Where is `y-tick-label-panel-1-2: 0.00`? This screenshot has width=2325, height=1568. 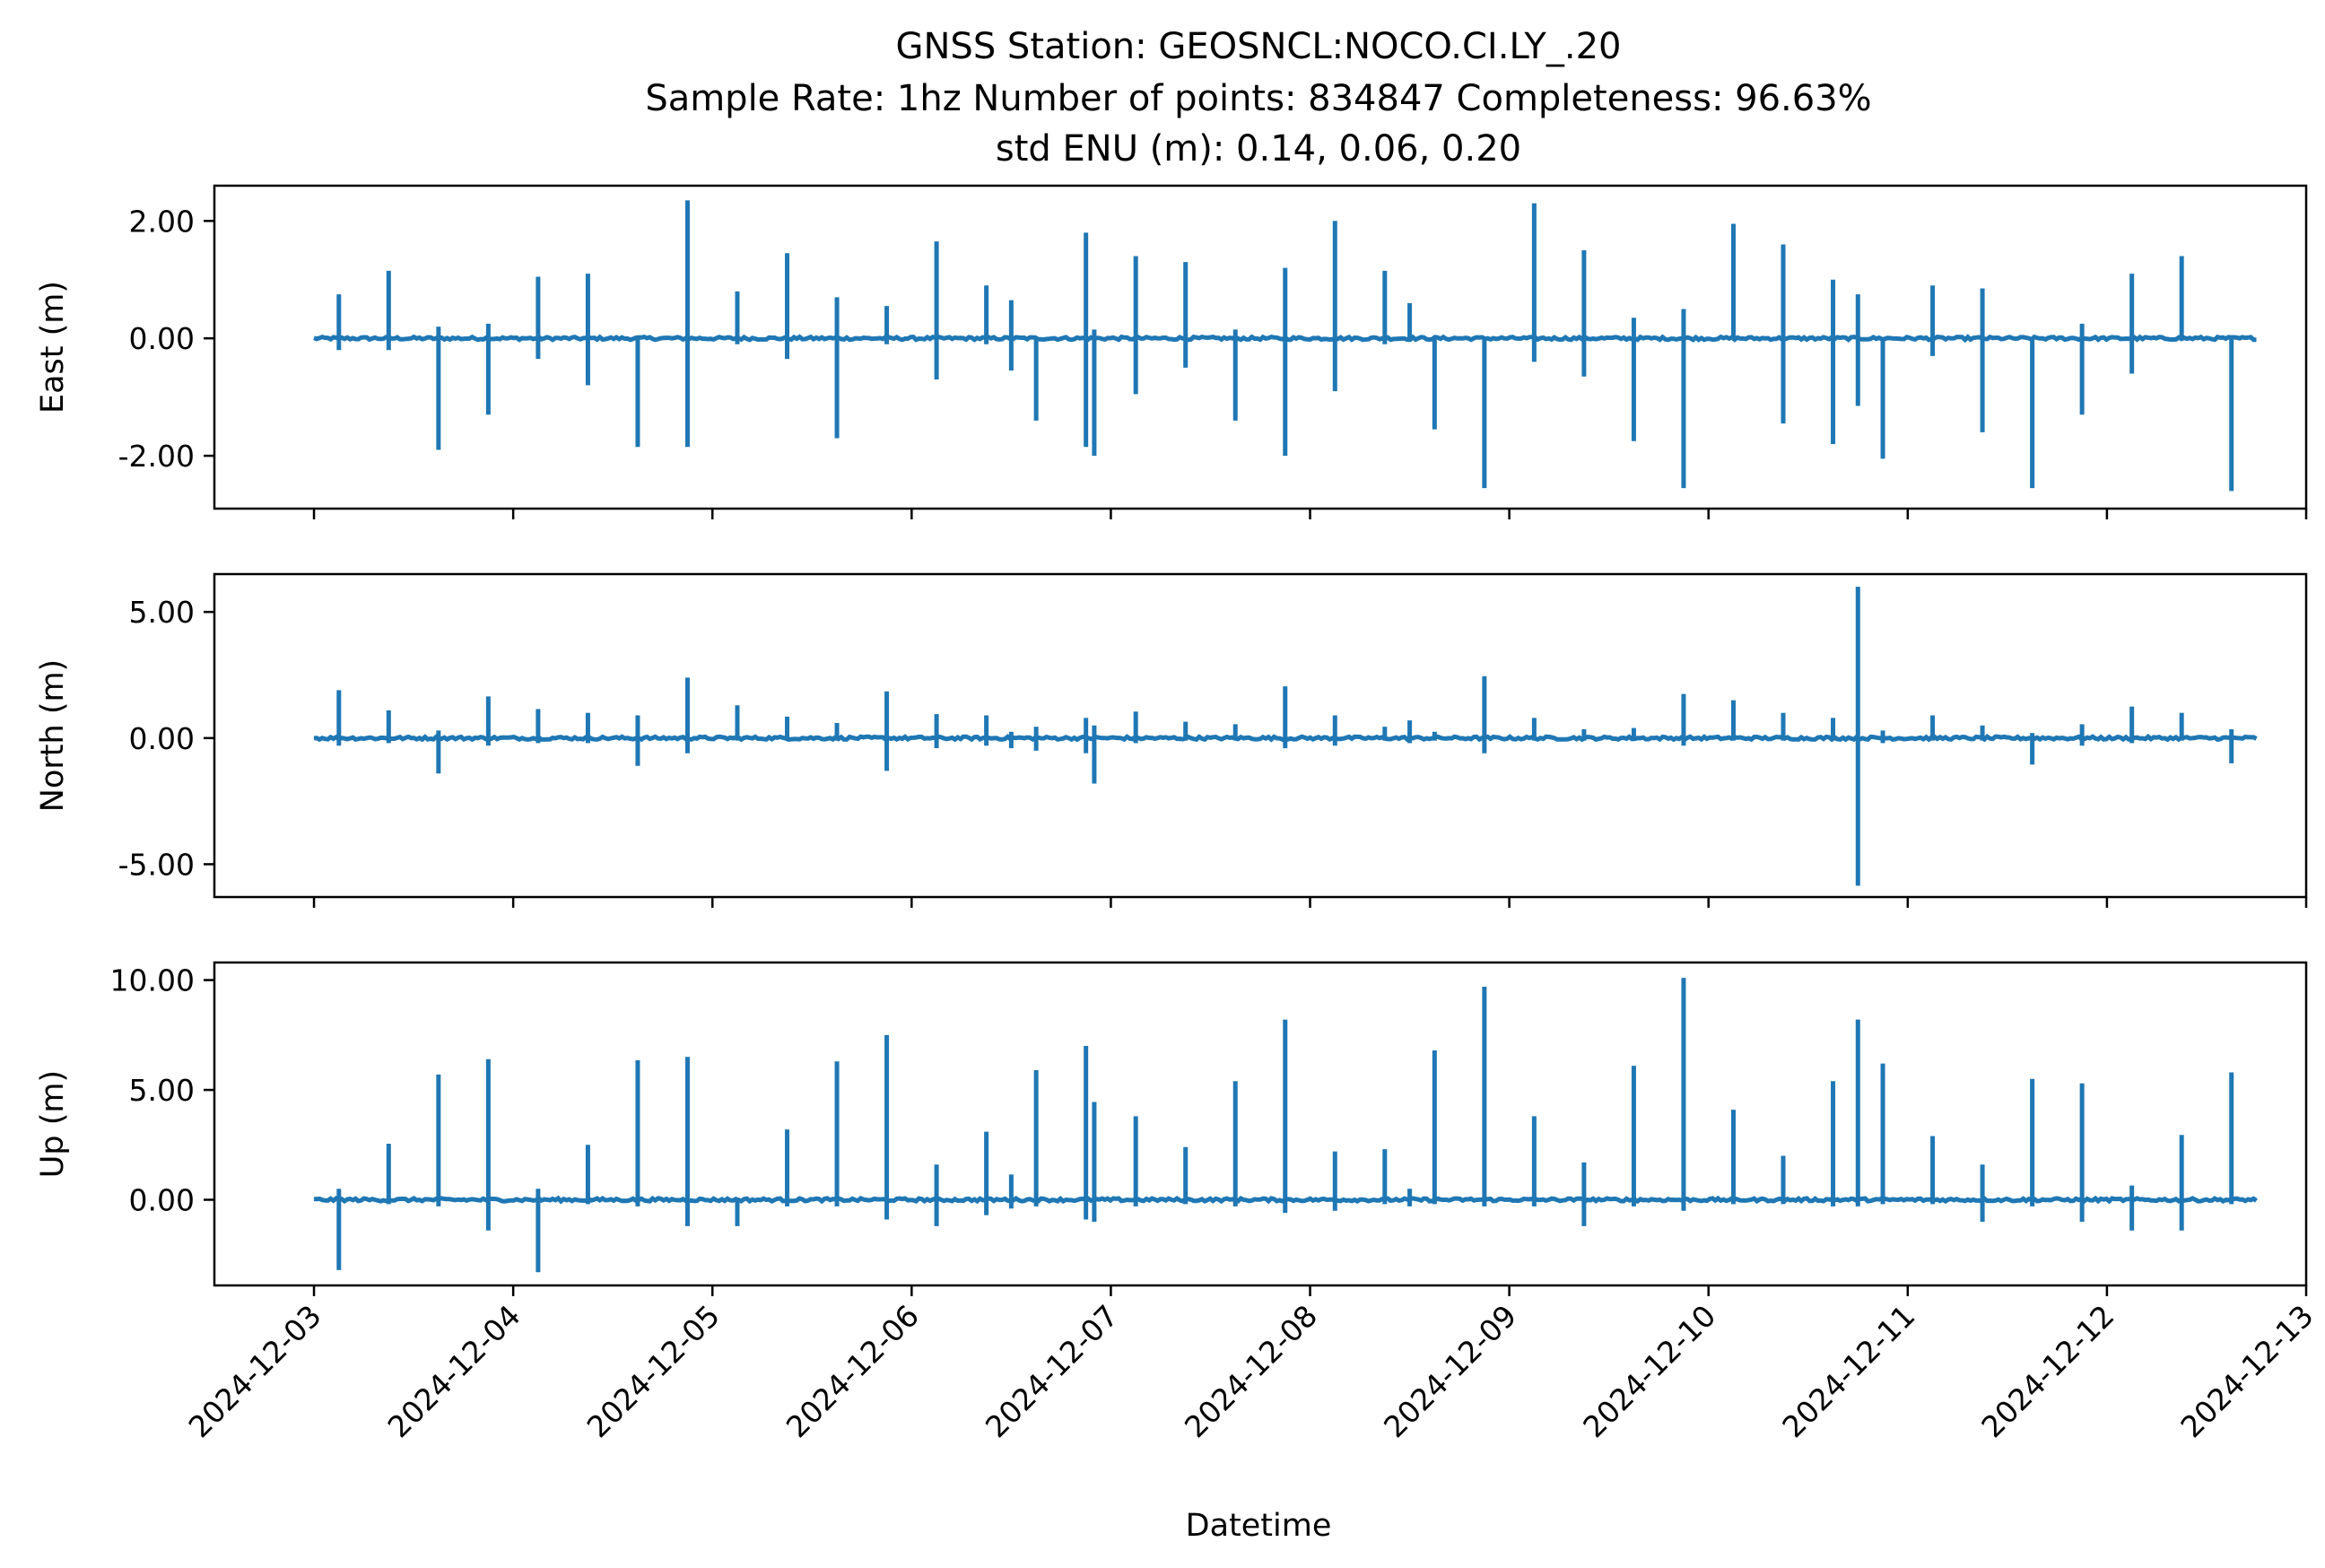
y-tick-label-panel-1-2: 0.00 is located at coordinates (162, 339).